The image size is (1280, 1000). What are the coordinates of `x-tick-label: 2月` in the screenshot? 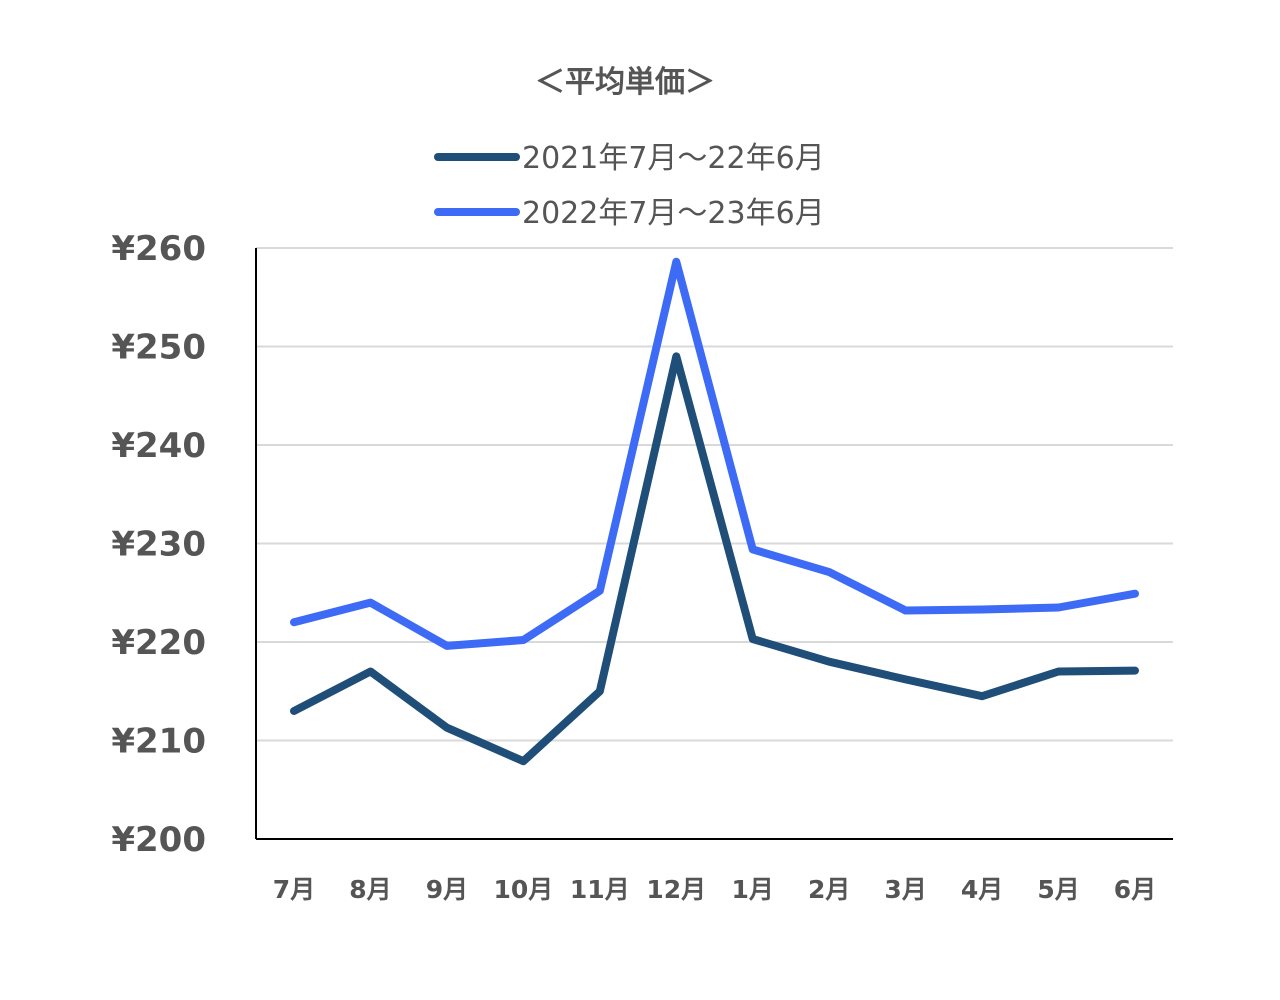 It's located at (829, 889).